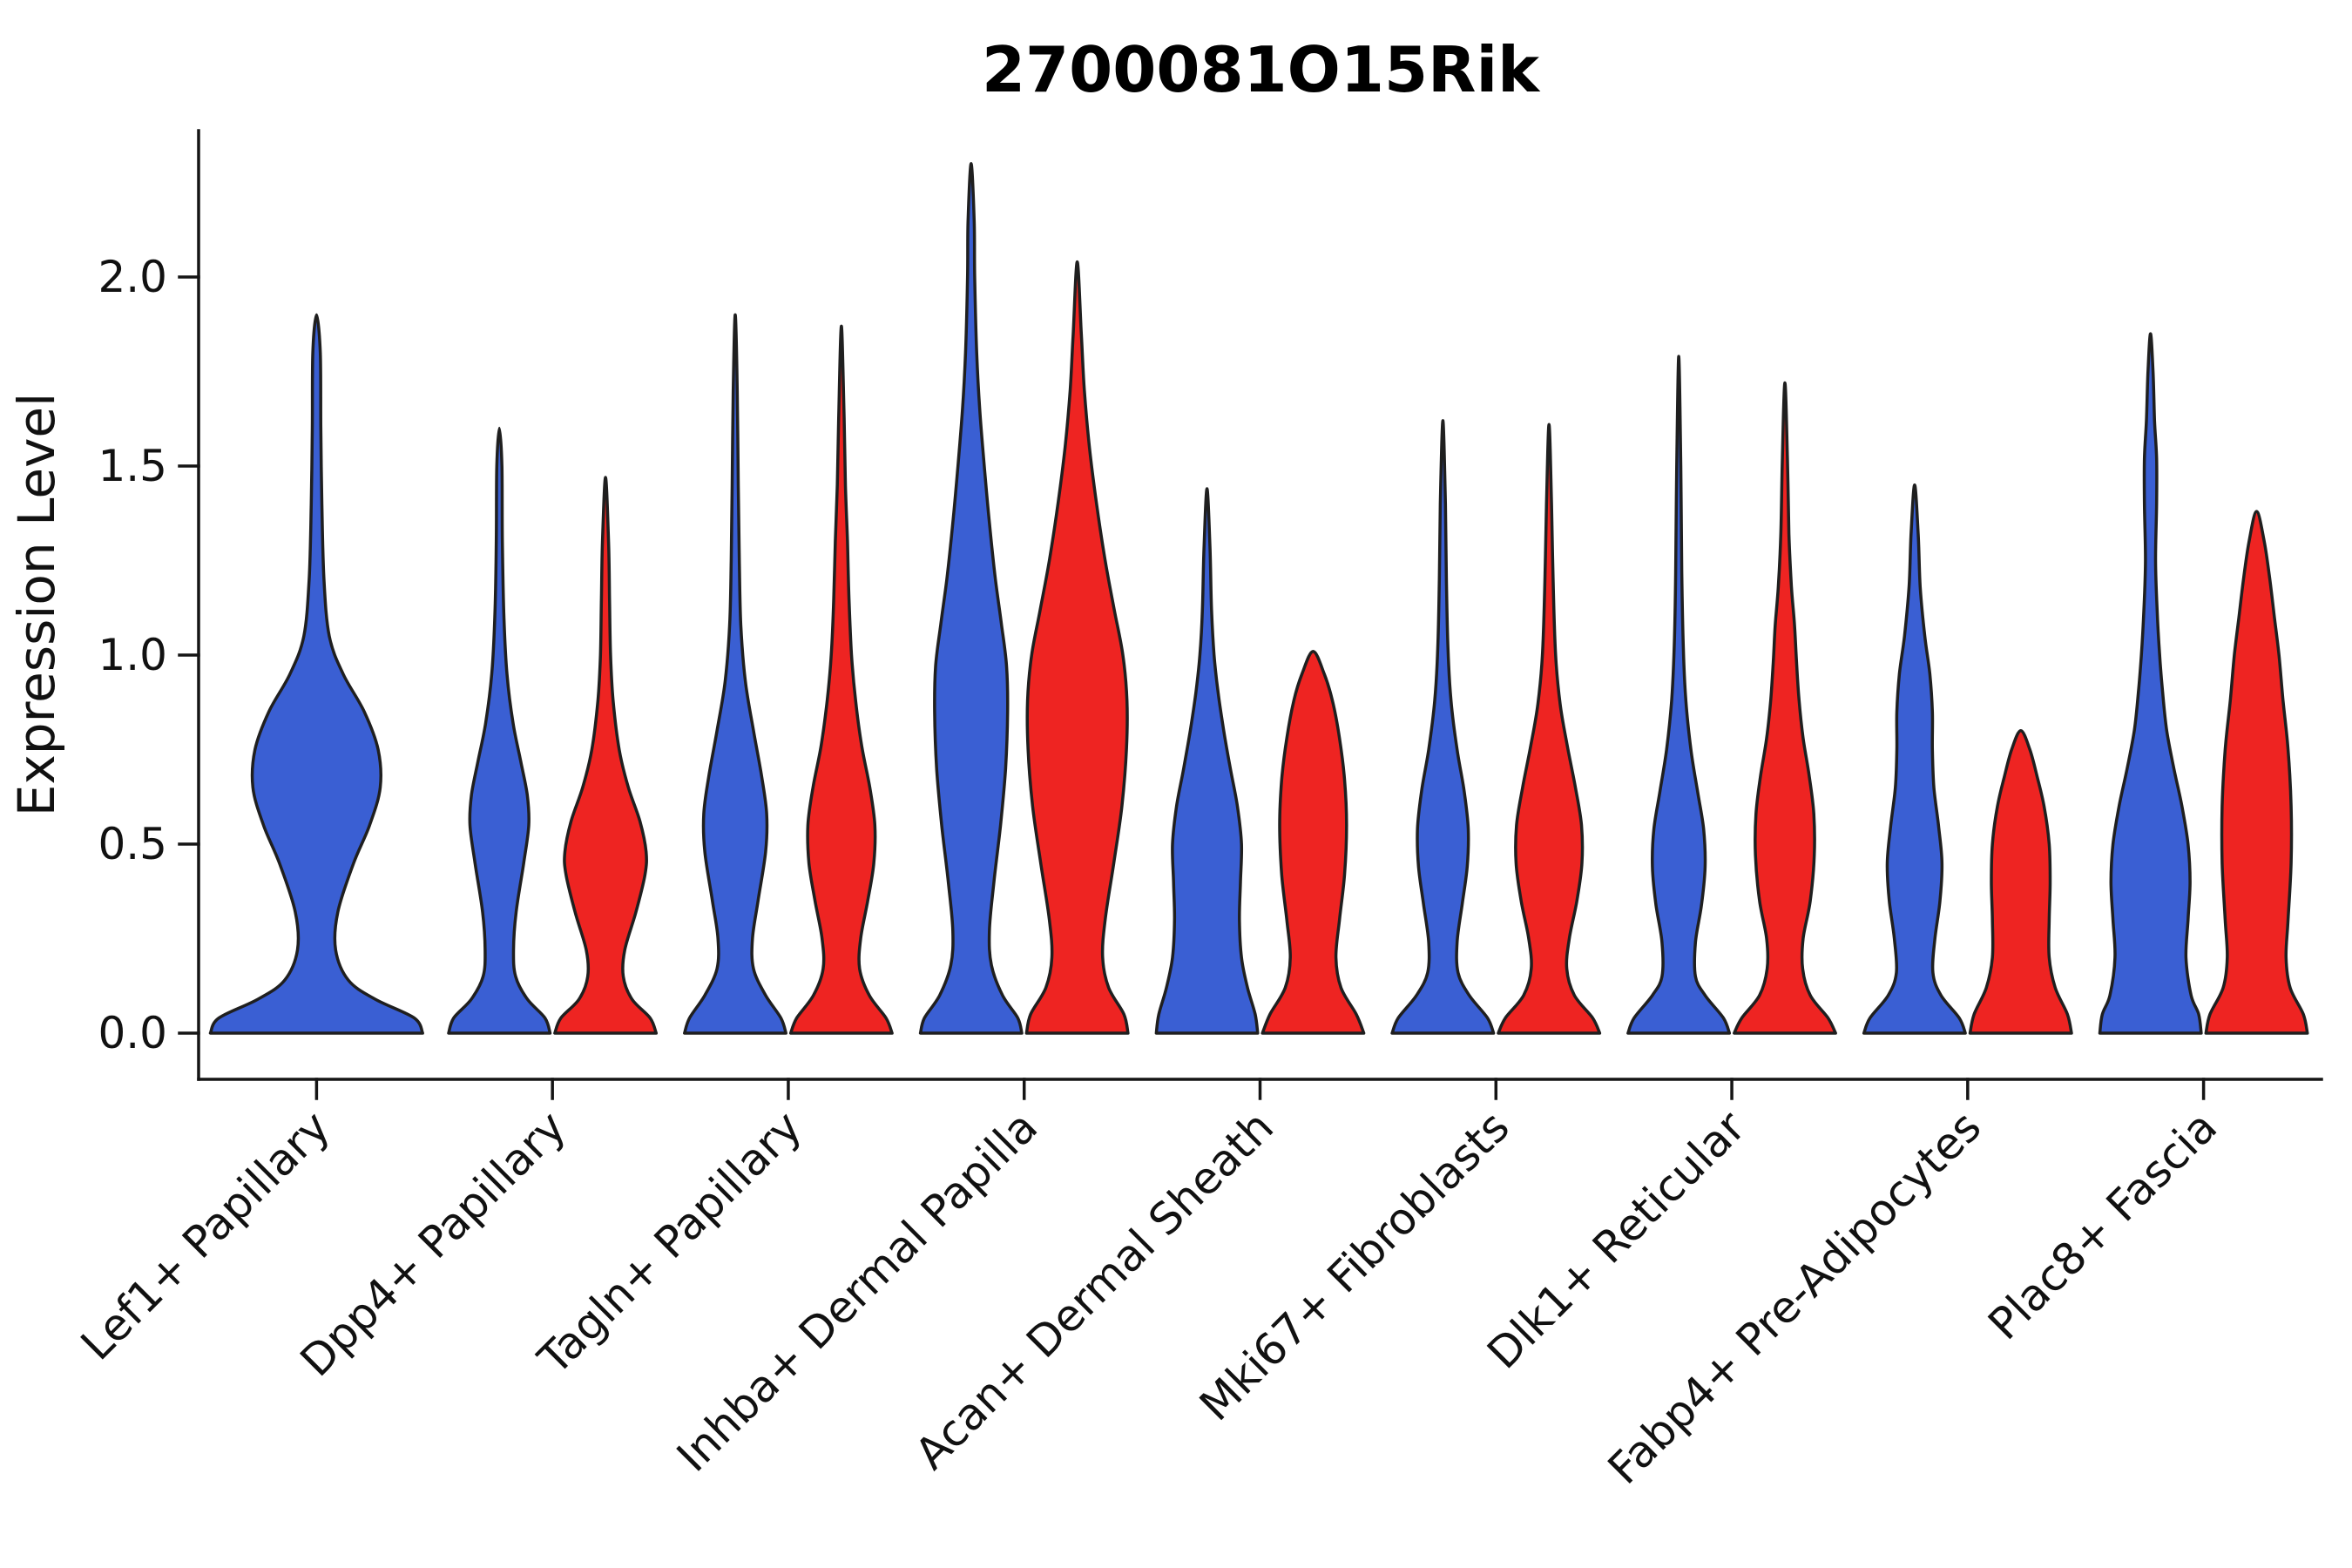  What do you see at coordinates (132, 466) in the screenshot?
I see `y-tick-label: 1.5` at bounding box center [132, 466].